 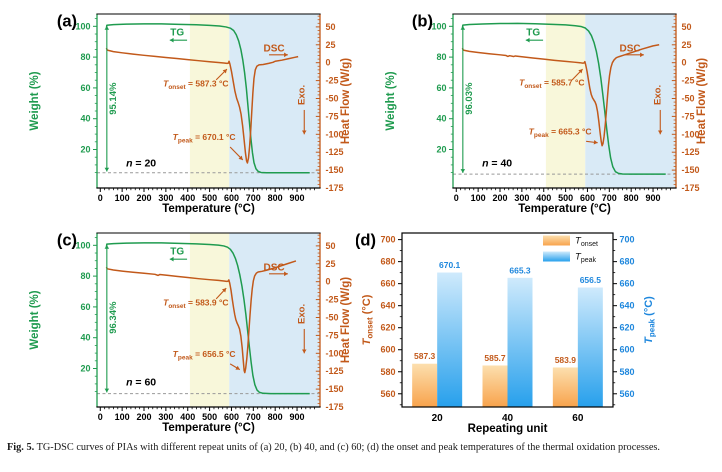 I want to click on right-tick-label: 580, so click(x=627, y=372).